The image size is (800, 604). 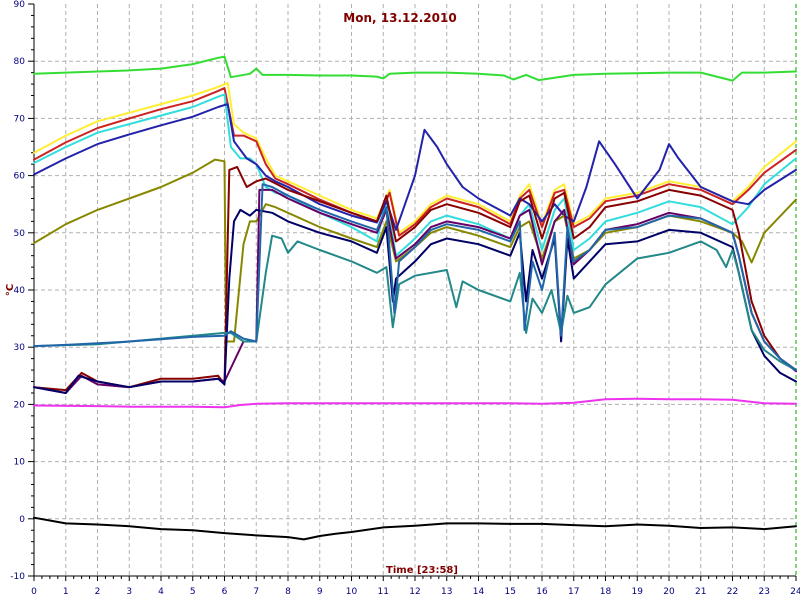 What do you see at coordinates (20, 177) in the screenshot?
I see `y-tick-label: 60` at bounding box center [20, 177].